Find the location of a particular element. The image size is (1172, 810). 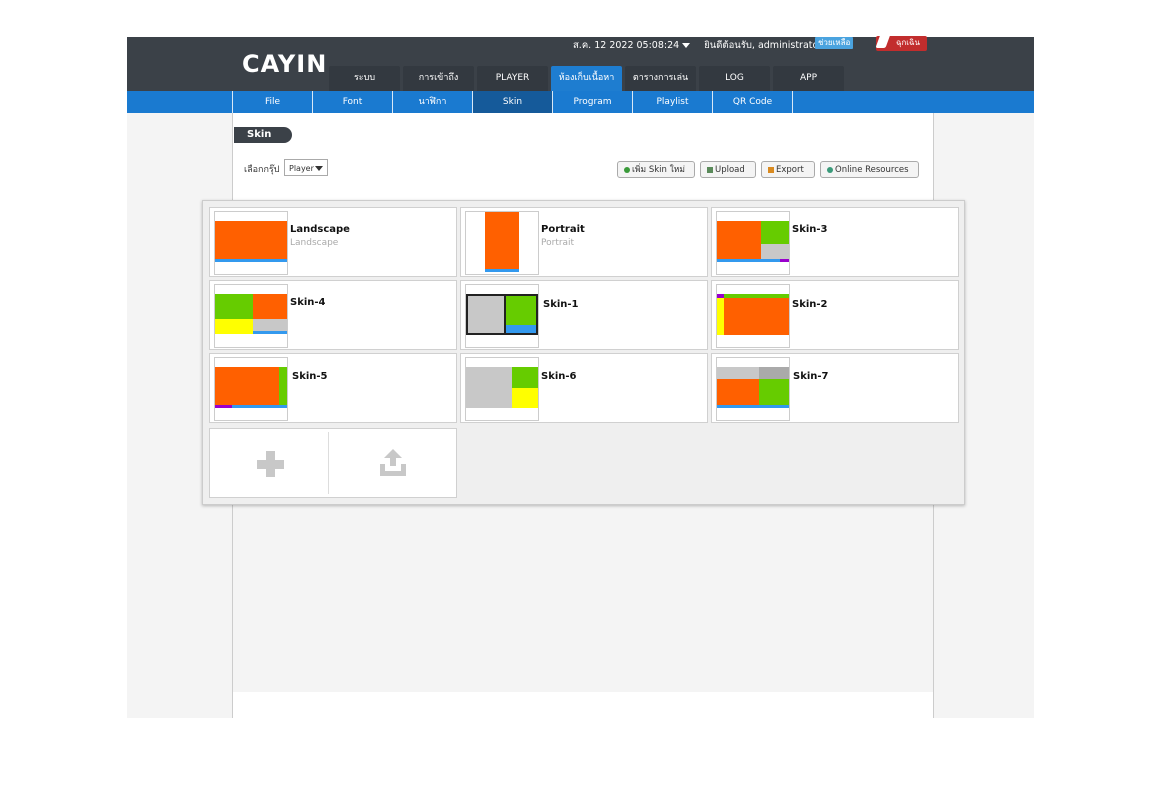

upload-label: Upload is located at coordinates (730, 170).